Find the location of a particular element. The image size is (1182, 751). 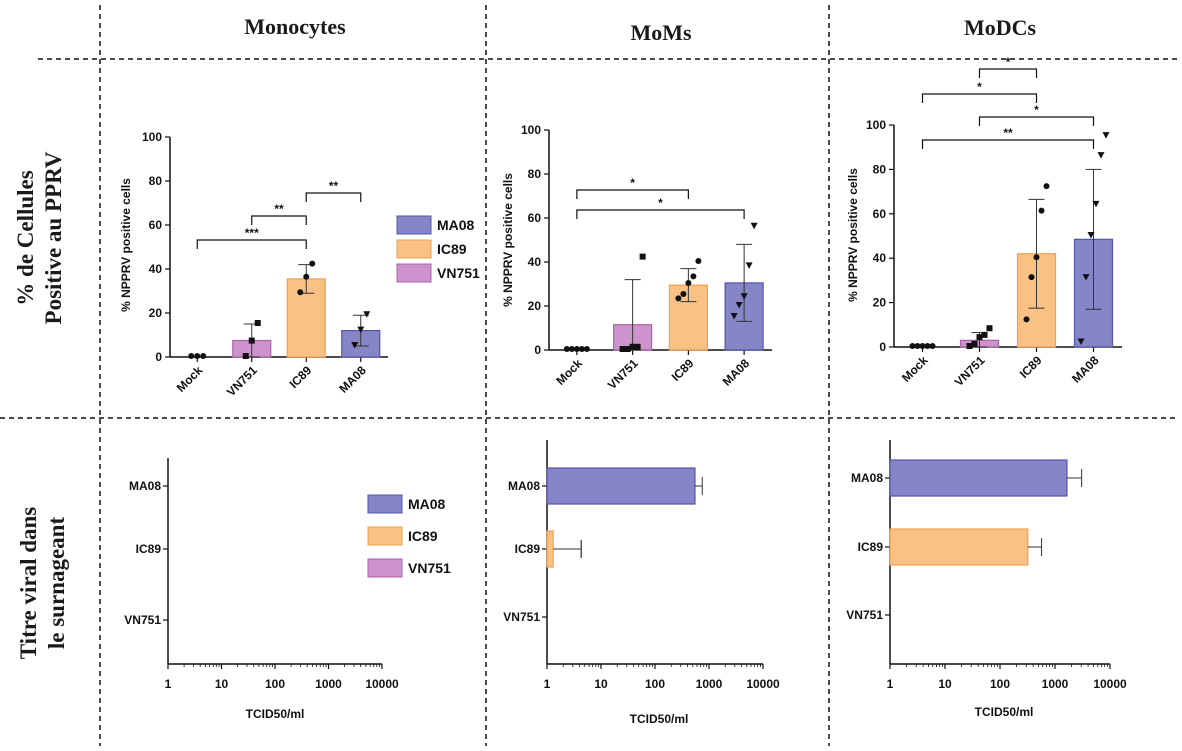

svg-text: Titre viral dans is located at coordinates (28, 583).